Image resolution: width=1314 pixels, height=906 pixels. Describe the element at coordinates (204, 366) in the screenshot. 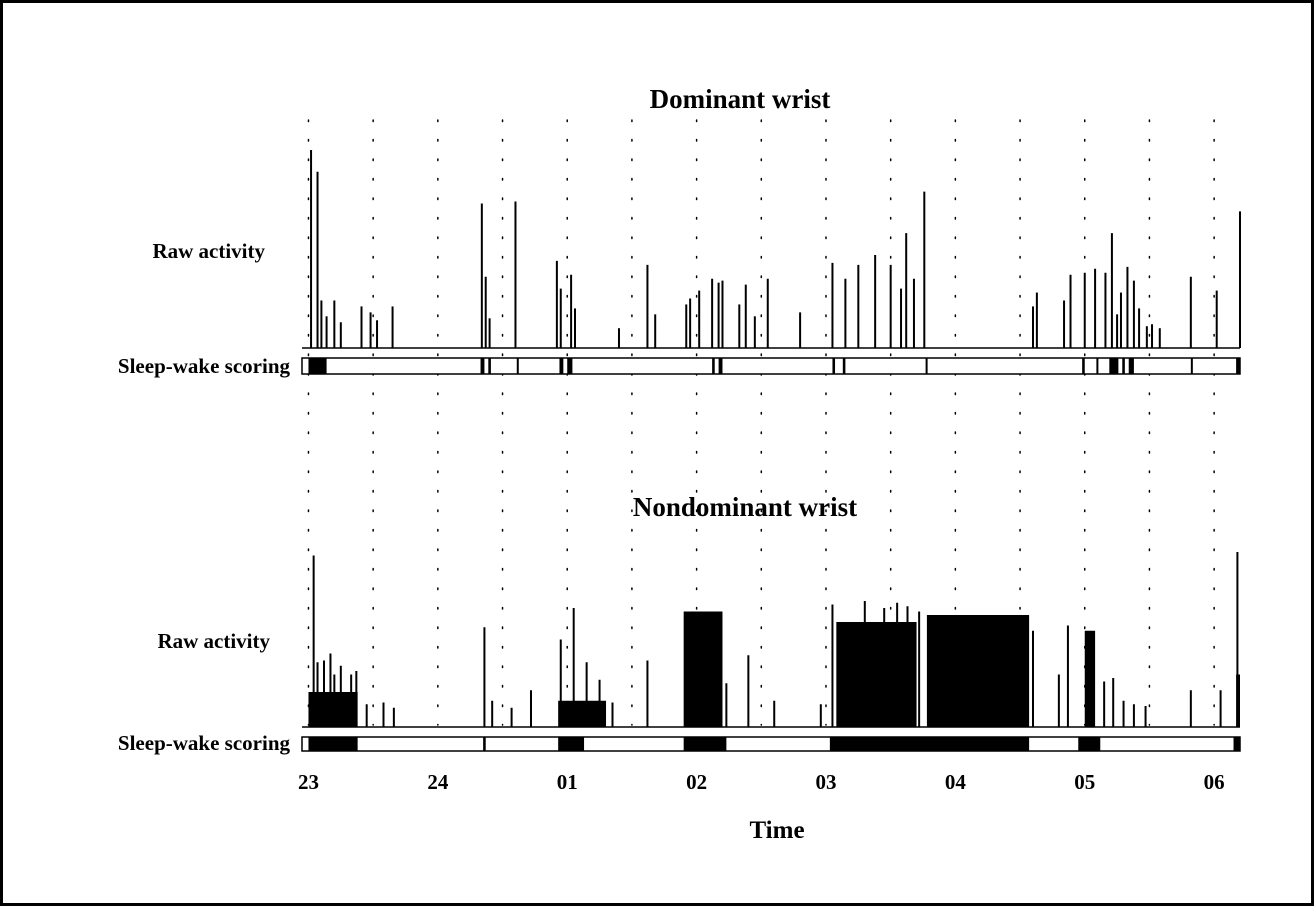

I see `sleep-wake-label-dominant: Sleep-wake scoring` at that location.